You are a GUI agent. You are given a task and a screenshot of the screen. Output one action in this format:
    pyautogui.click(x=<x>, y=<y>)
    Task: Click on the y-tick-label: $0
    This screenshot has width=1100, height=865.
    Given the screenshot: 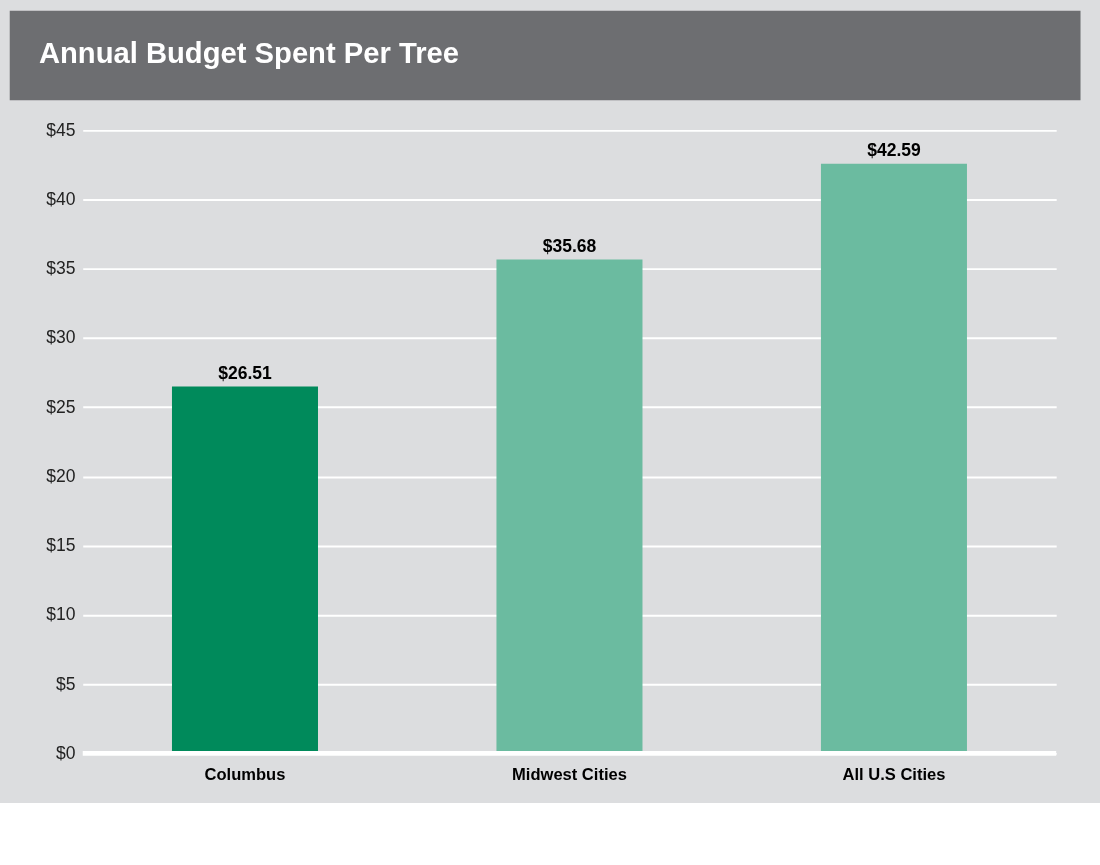 What is the action you would take?
    pyautogui.click(x=65, y=752)
    